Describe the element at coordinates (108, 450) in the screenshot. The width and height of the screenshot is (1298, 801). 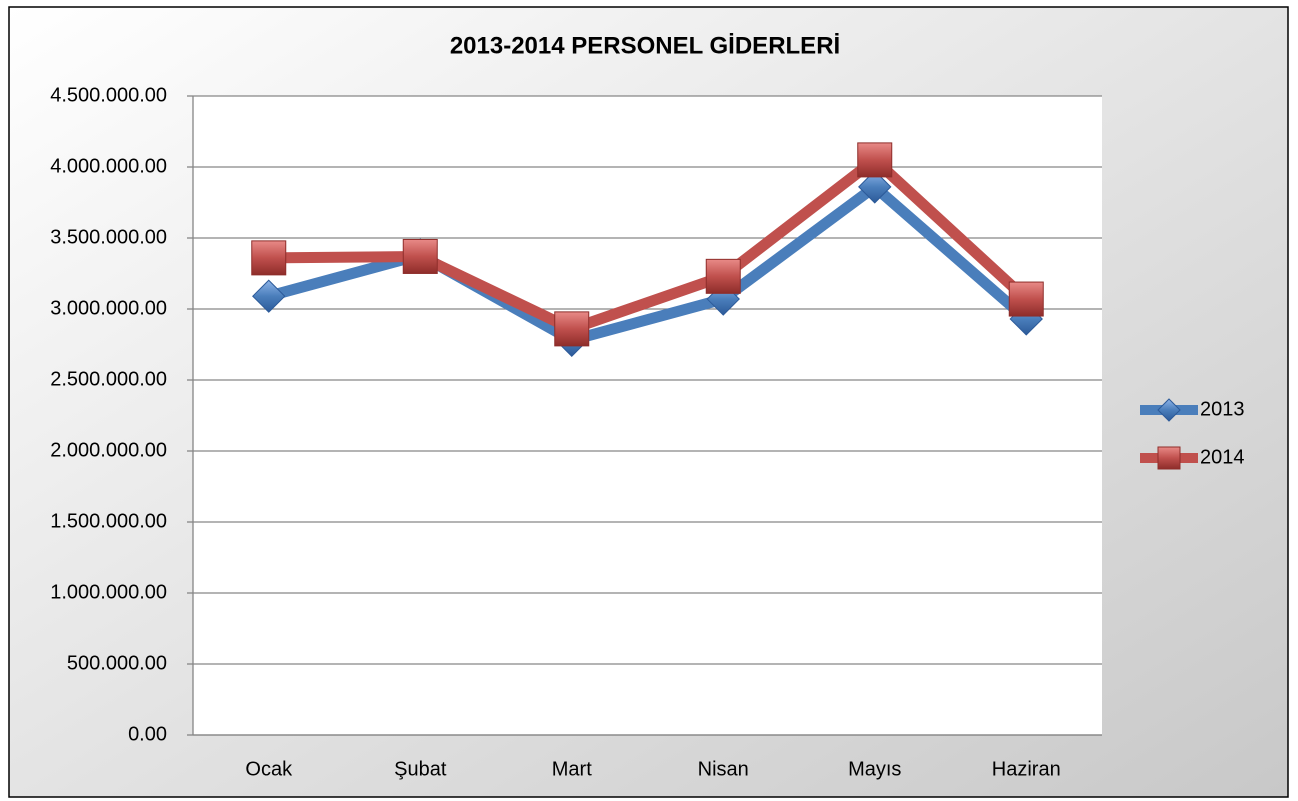
I see `y-tick-label: 2.000.000.00` at that location.